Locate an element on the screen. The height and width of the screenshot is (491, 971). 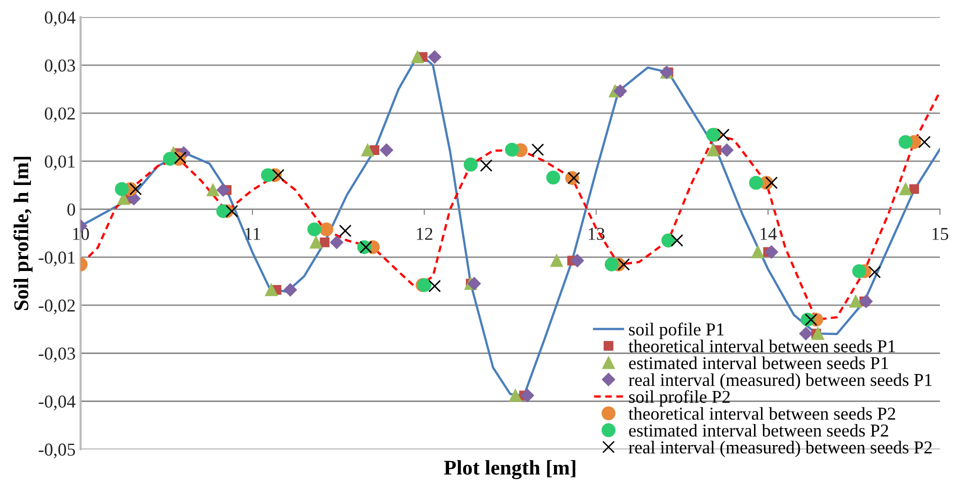
y-tick-label: -0,05 is located at coordinates (57, 451).